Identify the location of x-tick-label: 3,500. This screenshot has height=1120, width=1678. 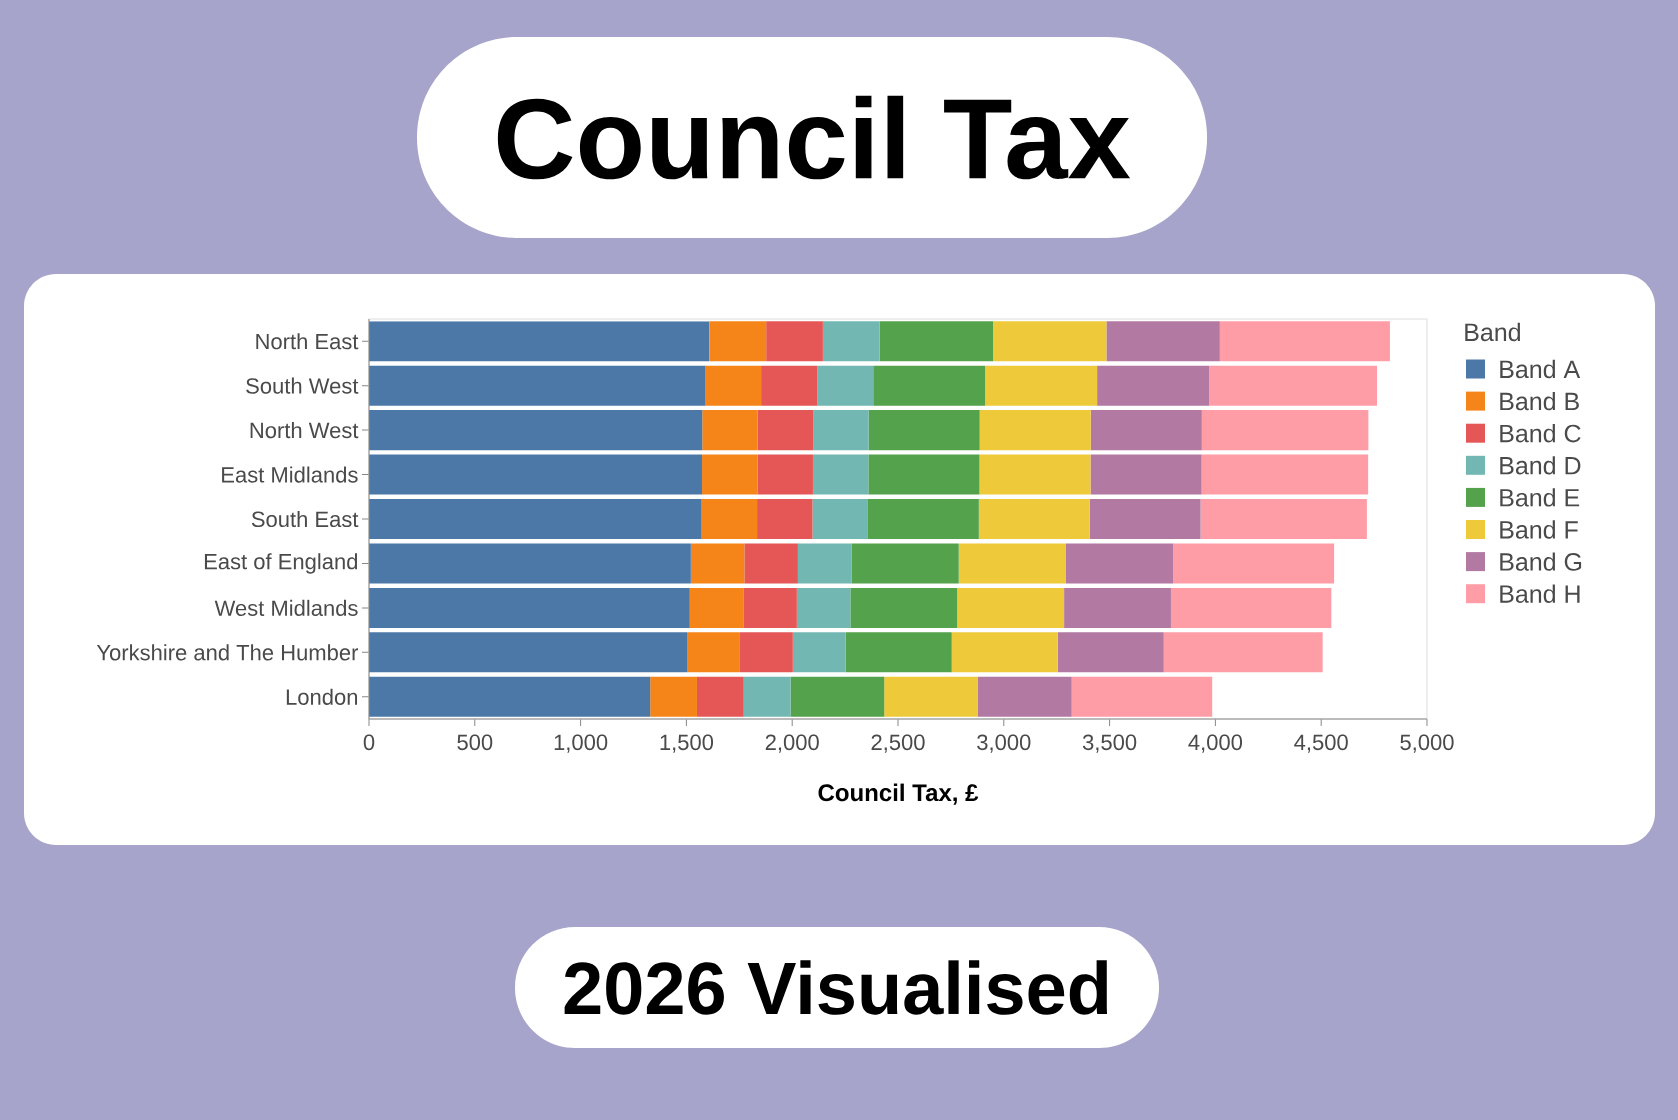
(1109, 743).